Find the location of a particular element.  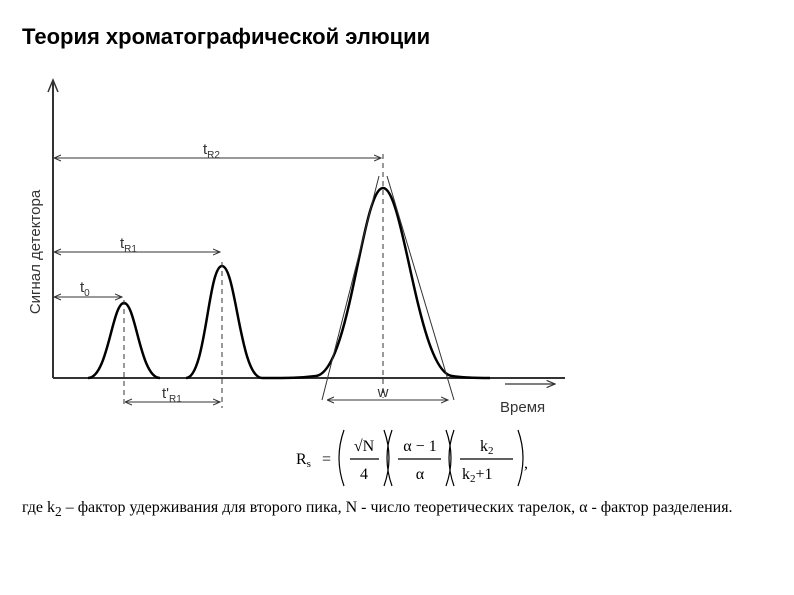

formula-lhs: Rs is located at coordinates (303, 460).